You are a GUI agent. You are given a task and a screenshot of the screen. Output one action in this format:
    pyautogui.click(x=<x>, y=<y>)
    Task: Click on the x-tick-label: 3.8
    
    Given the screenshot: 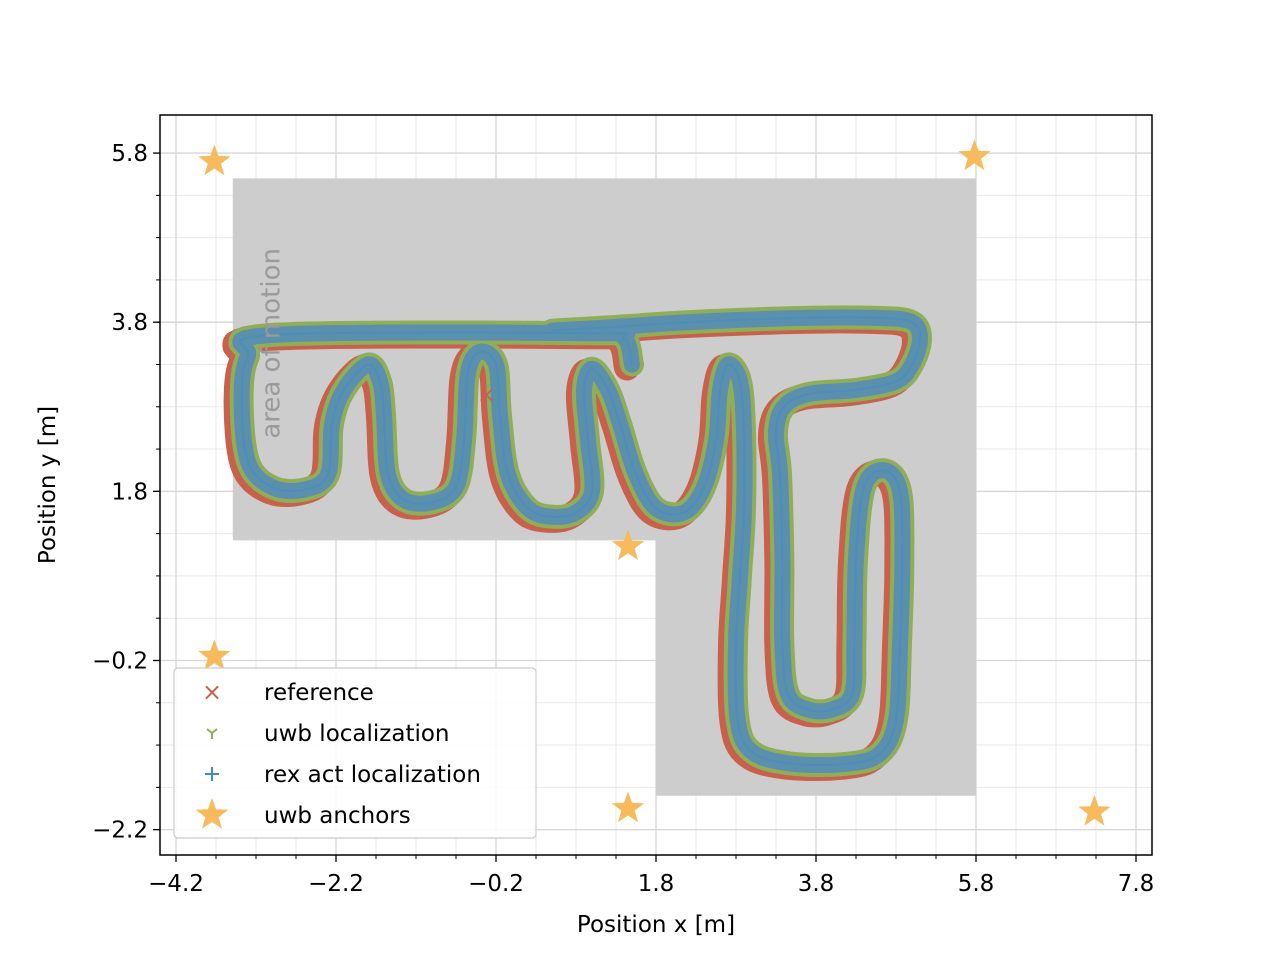 What is the action you would take?
    pyautogui.click(x=816, y=884)
    